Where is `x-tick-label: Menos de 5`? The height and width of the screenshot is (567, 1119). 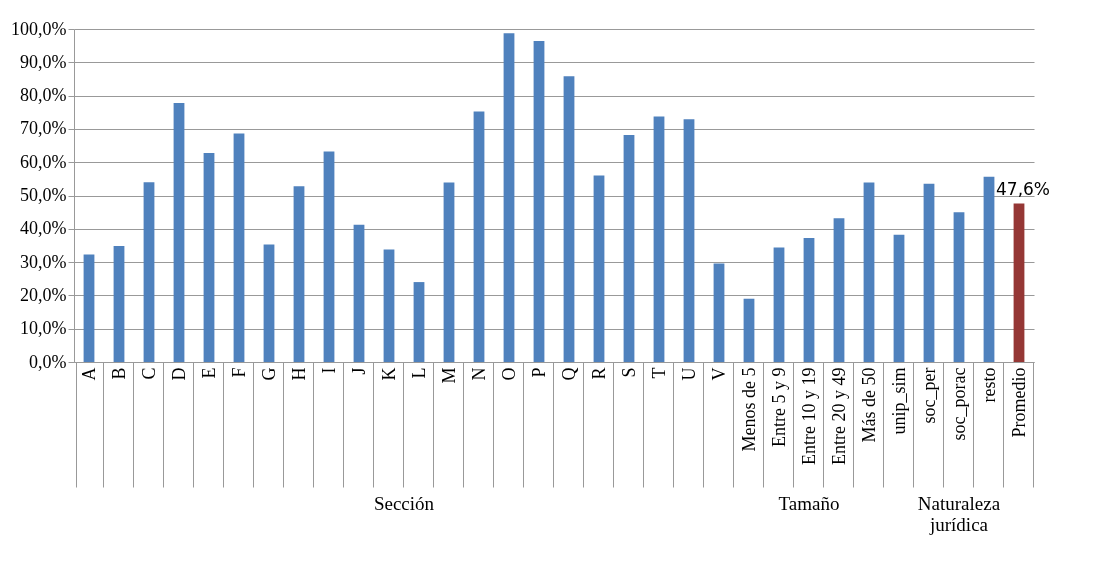
x-tick-label: Menos de 5 is located at coordinates (748, 409).